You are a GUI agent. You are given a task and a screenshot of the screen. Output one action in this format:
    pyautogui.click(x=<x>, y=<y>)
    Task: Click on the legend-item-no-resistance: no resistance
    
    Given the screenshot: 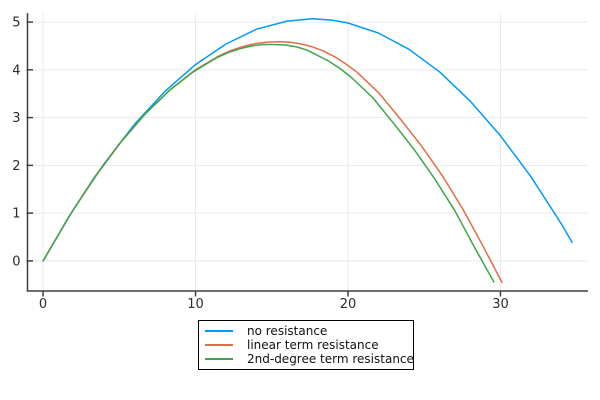 What is the action you would take?
    pyautogui.click(x=309, y=331)
    